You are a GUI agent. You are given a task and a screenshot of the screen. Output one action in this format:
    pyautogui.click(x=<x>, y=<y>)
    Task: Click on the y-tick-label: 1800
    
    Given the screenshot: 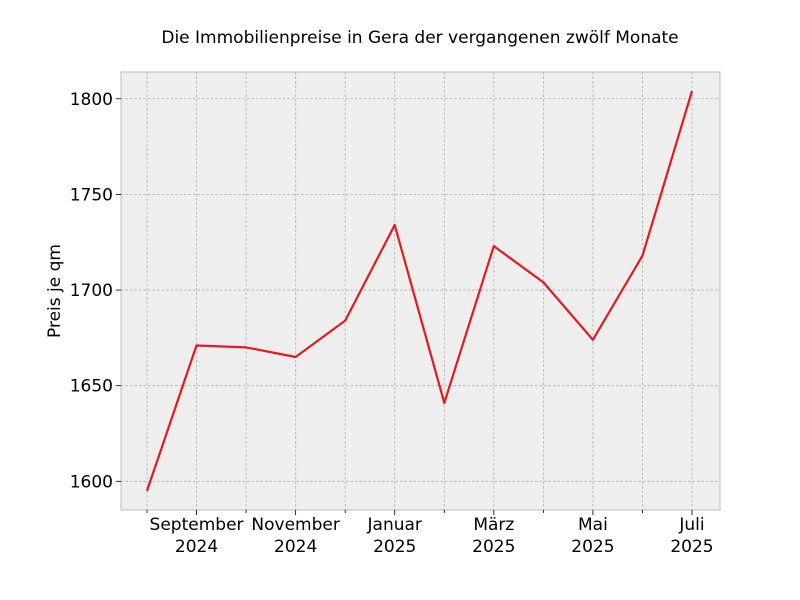 What is the action you would take?
    pyautogui.click(x=91, y=100)
    